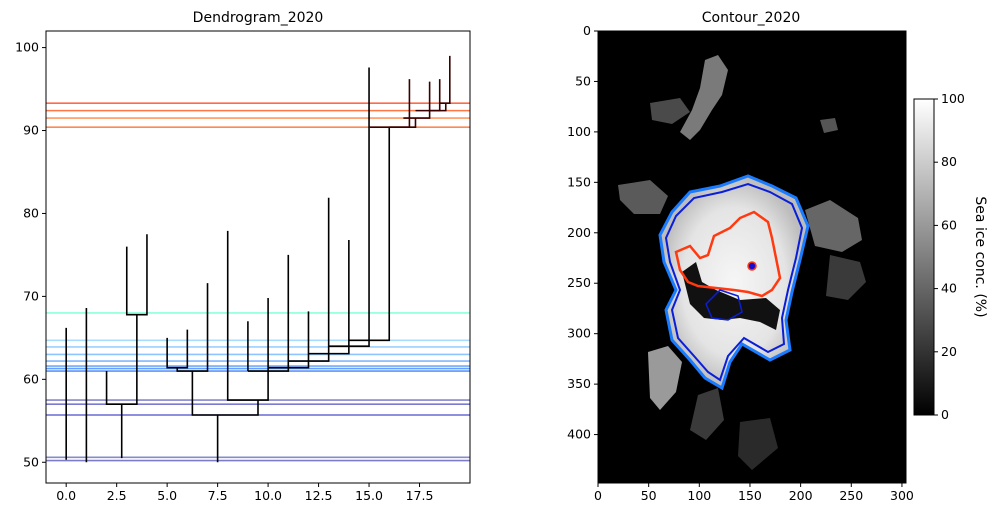  I want to click on colorbar-tick-label: 20, so click(949, 351).